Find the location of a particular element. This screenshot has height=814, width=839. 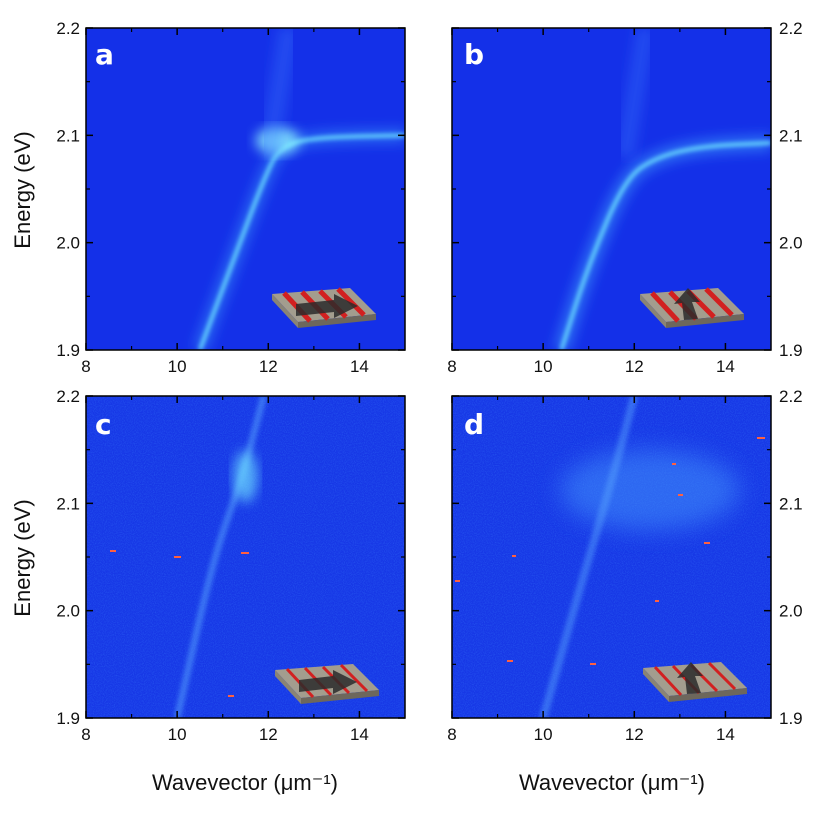

panel-b-letter: b is located at coordinates (474, 54).